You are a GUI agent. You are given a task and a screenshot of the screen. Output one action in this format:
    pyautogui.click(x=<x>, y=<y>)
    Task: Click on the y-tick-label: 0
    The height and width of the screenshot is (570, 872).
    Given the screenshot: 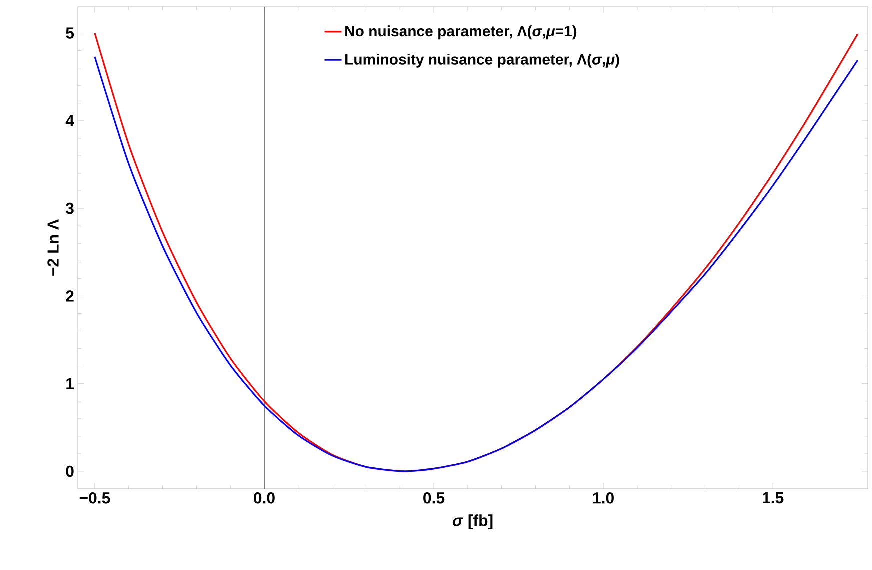 What is the action you would take?
    pyautogui.click(x=70, y=472)
    